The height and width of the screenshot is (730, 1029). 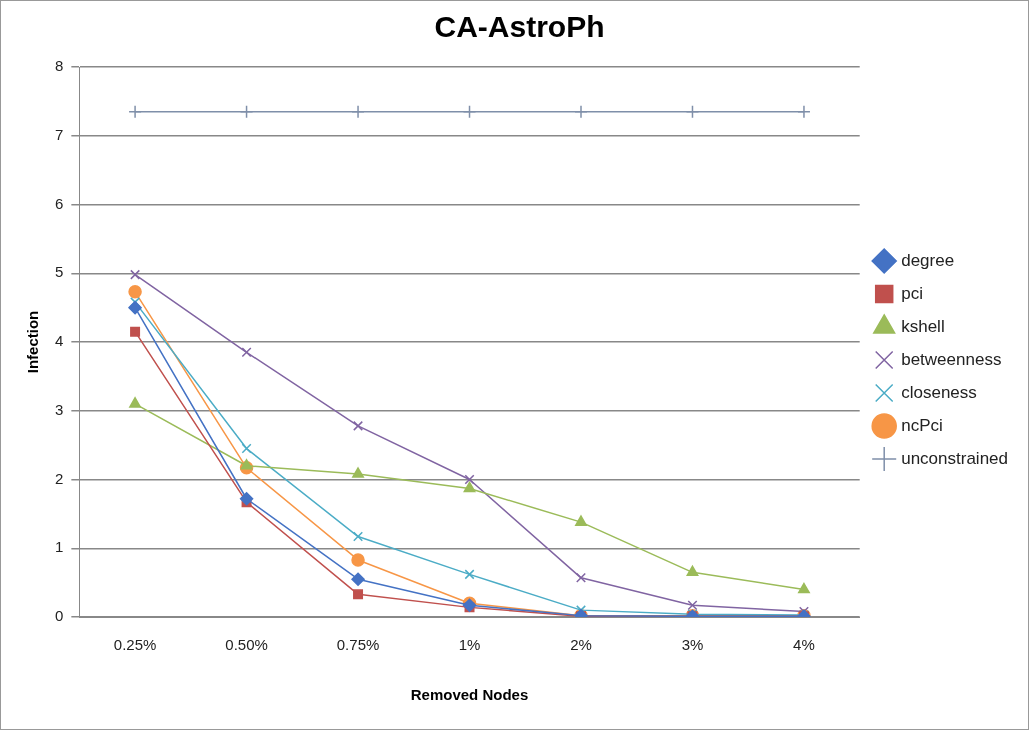 What do you see at coordinates (928, 260) in the screenshot?
I see `legend-label: degree` at bounding box center [928, 260].